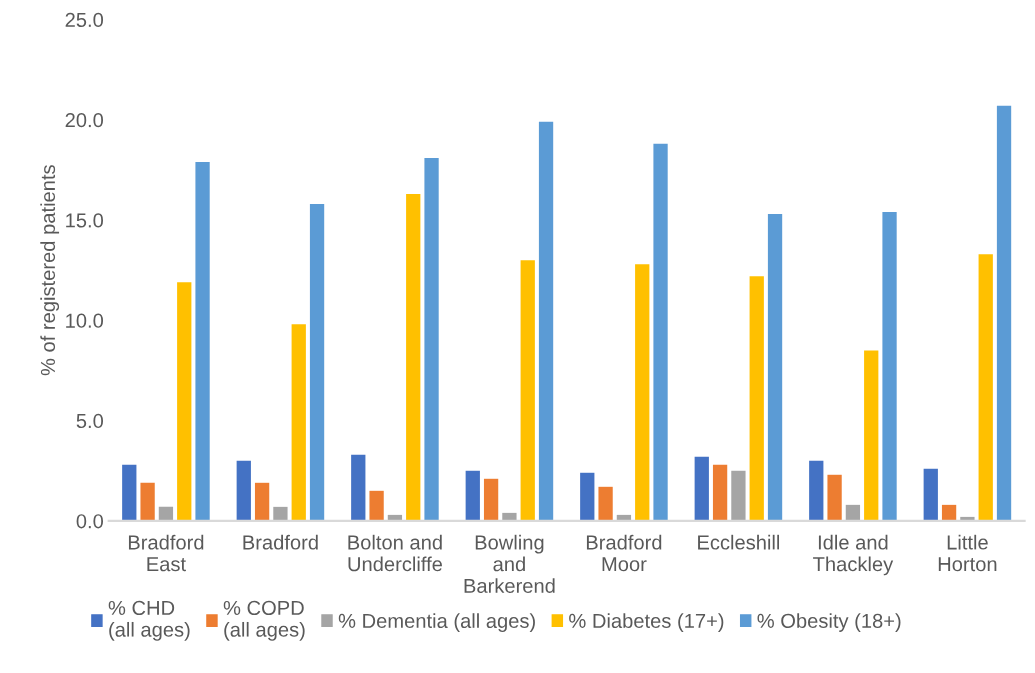 The height and width of the screenshot is (673, 1035). Describe the element at coordinates (967, 553) in the screenshot. I see `x-tick-label: Little Horton` at that location.